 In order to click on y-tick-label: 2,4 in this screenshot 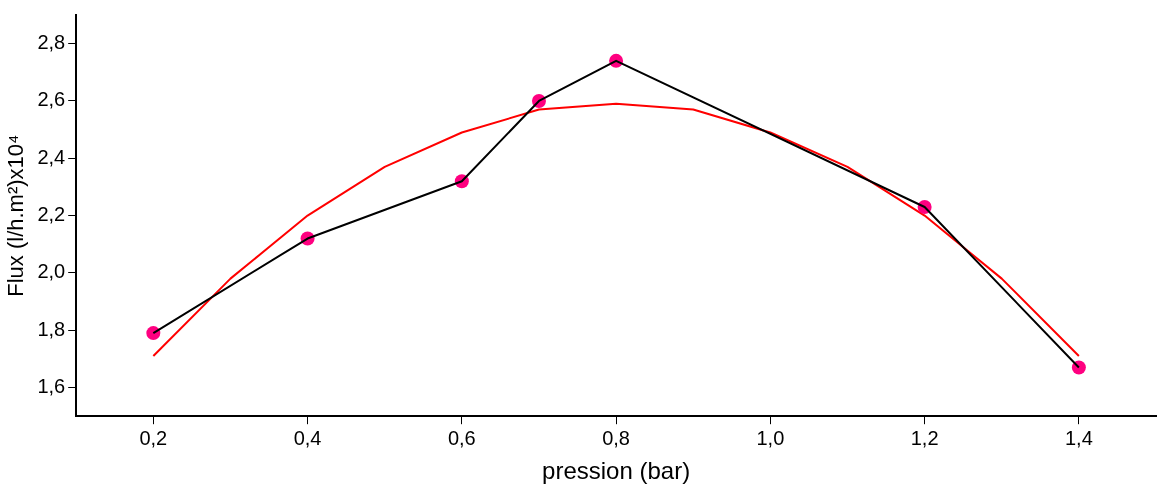, I will do `click(51, 156)`.